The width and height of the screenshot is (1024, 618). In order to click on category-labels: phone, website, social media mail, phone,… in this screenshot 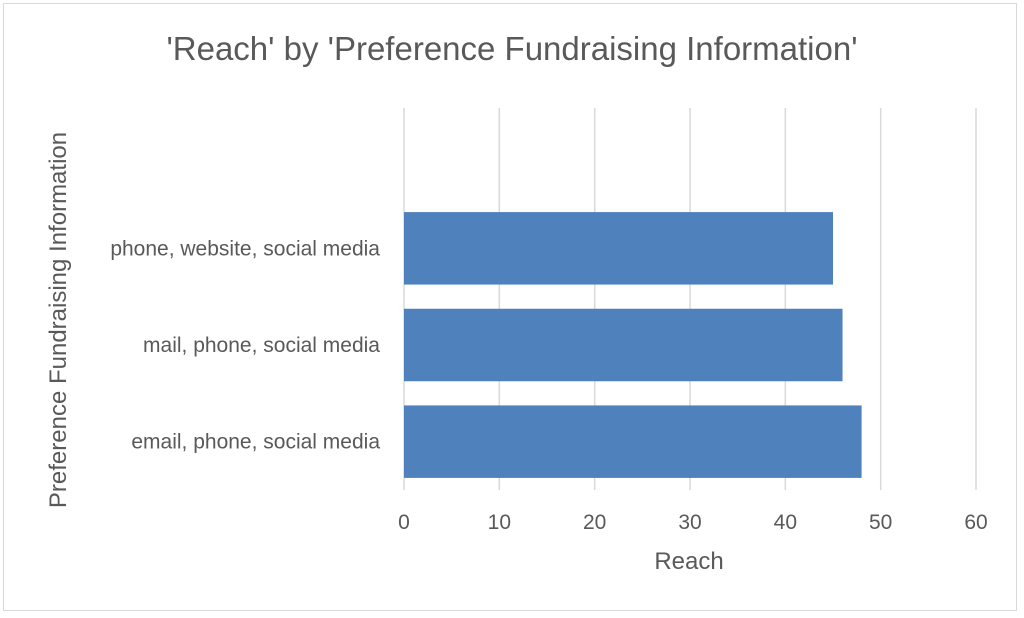, I will do `click(245, 345)`.